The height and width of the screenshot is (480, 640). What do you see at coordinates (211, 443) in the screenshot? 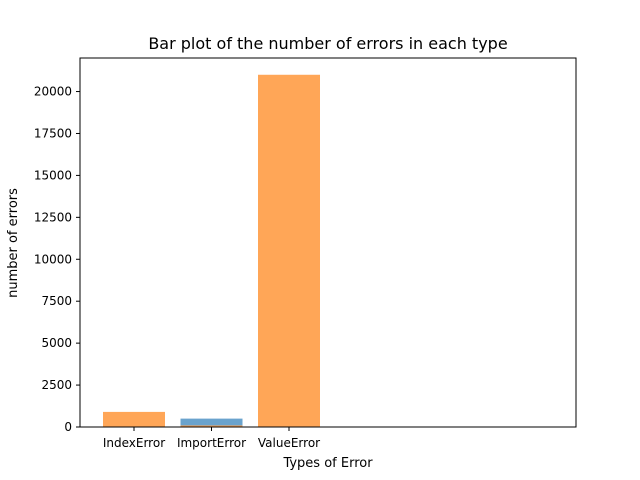
I see `x-tick-label: ImportError` at bounding box center [211, 443].